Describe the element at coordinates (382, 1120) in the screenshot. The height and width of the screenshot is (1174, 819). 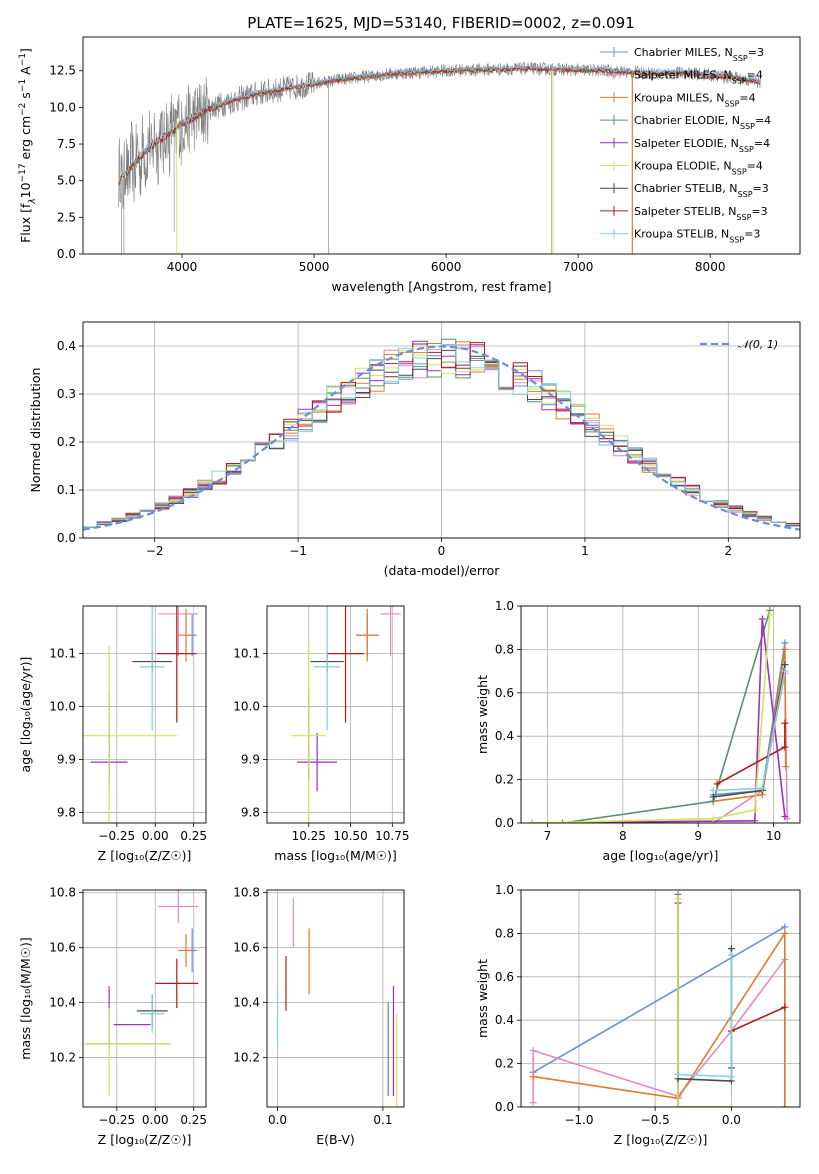
I see `x-tick-label: 0.1` at that location.